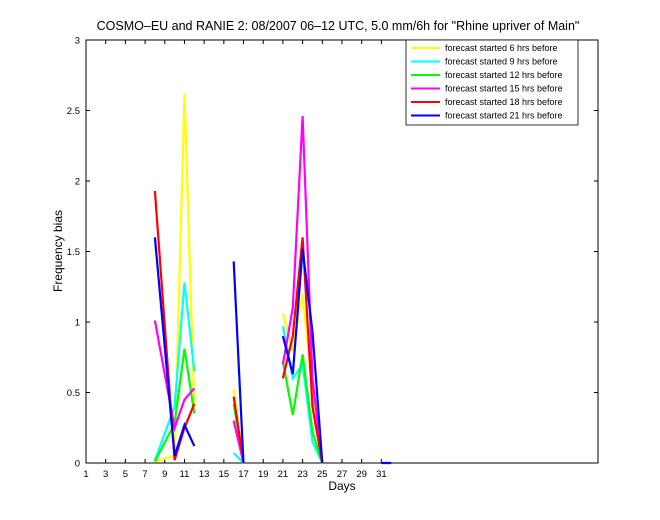 This screenshot has width=660, height=520. Describe the element at coordinates (73, 252) in the screenshot. I see `y-tick-label: 1.5` at that location.